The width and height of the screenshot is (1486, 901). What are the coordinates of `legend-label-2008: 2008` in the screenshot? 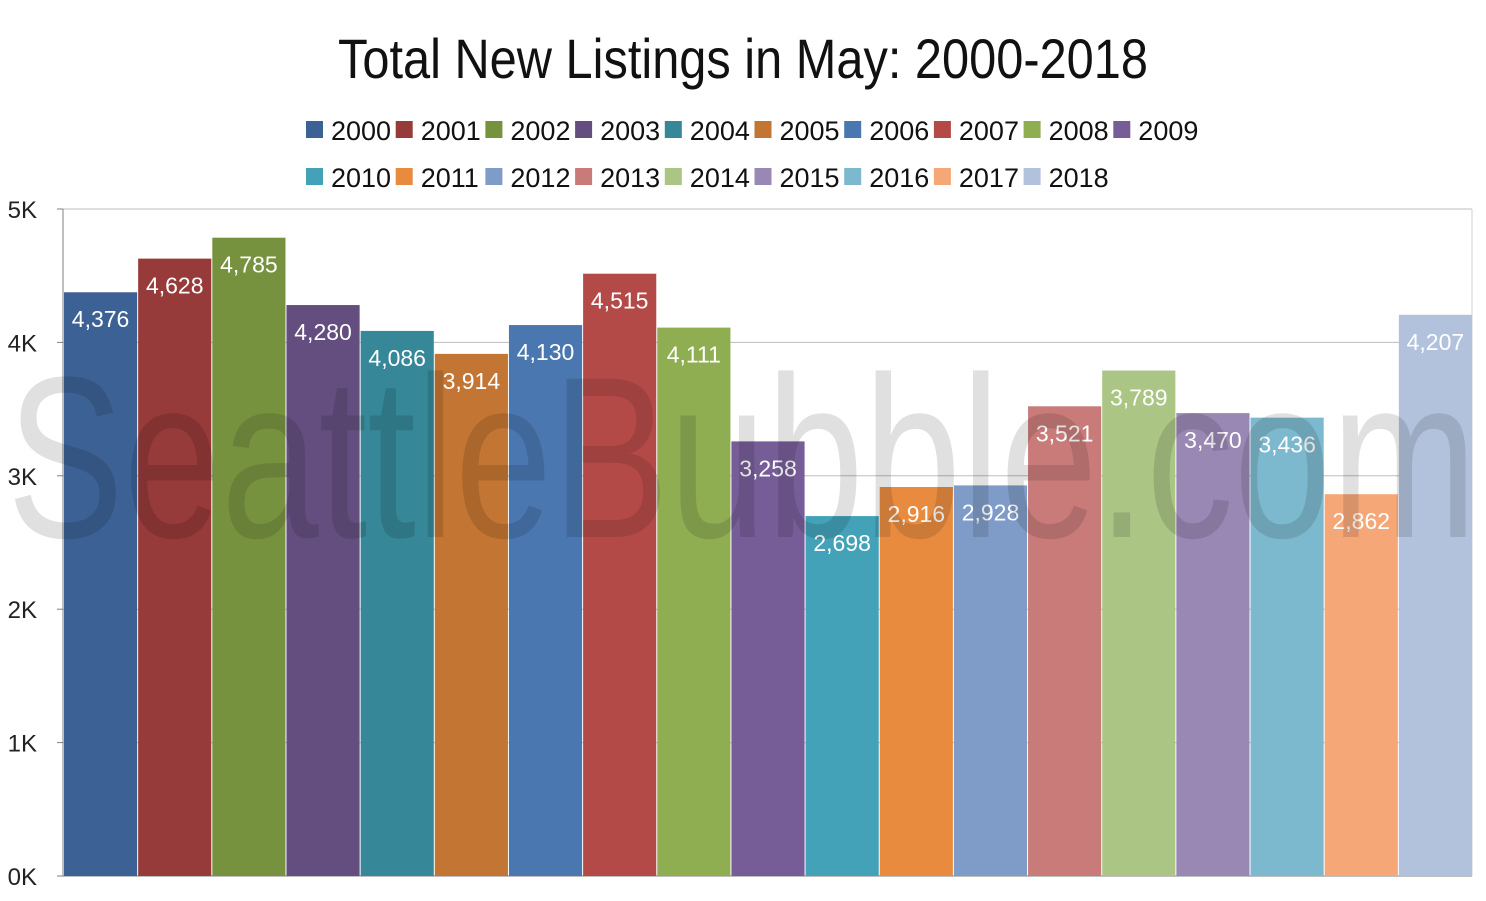 It's located at (1079, 131).